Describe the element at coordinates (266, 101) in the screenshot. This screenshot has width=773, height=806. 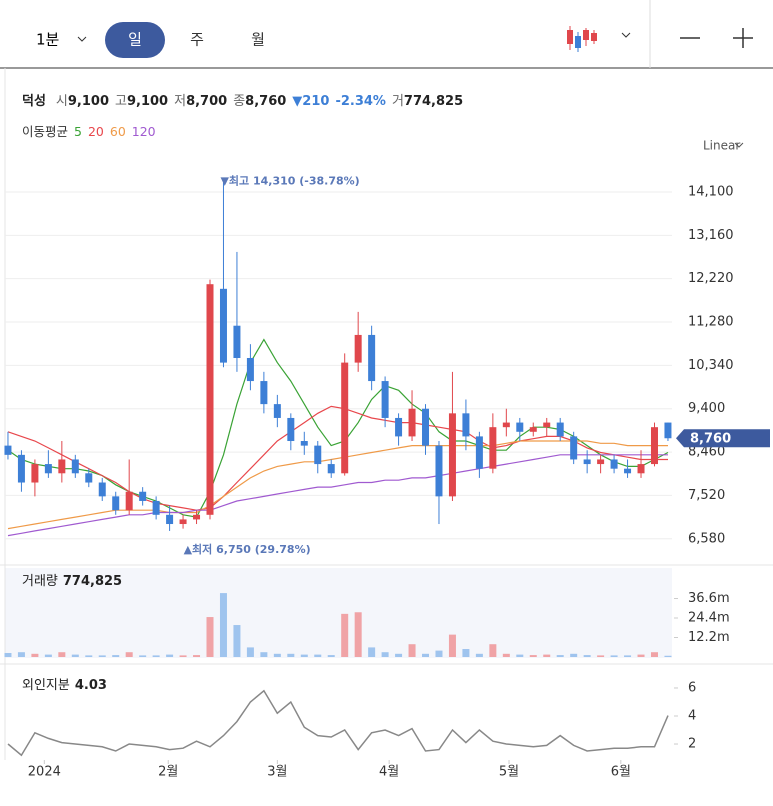
I see `info-value: 8,760` at that location.